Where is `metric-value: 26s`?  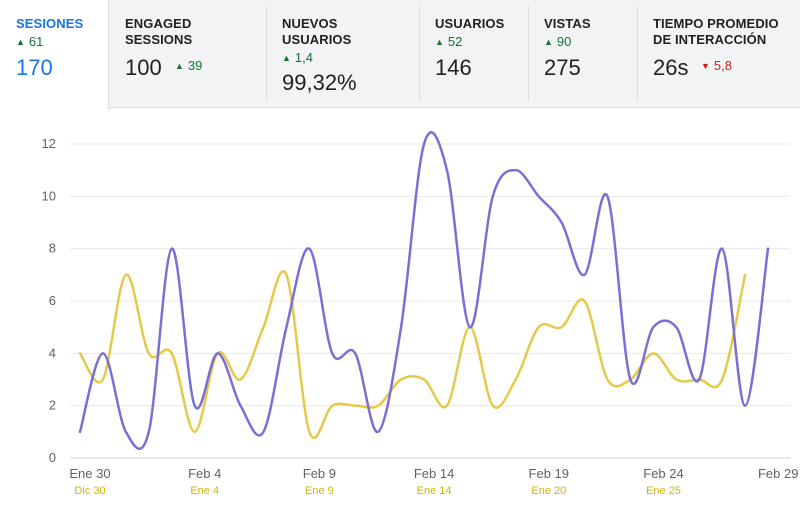 metric-value: 26s is located at coordinates (671, 67).